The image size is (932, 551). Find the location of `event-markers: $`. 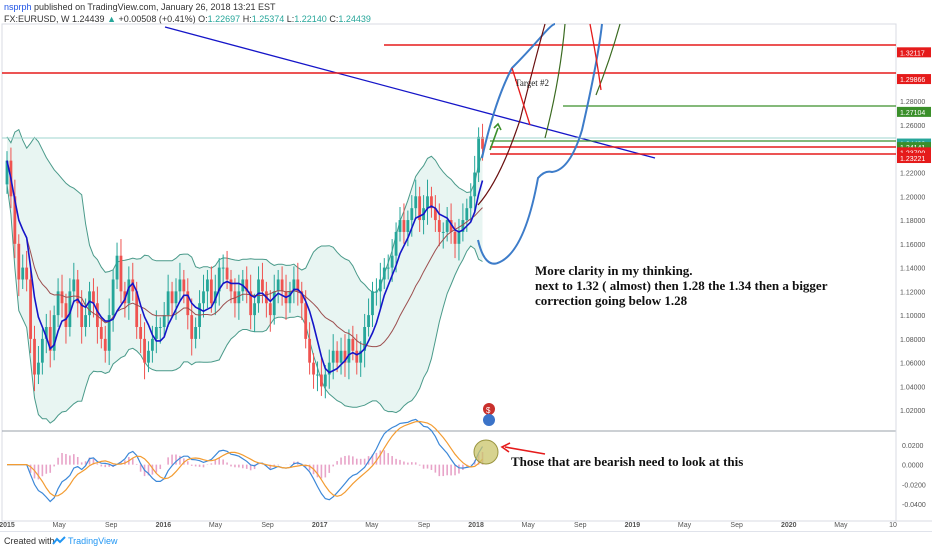

event-markers: $ is located at coordinates (489, 414).